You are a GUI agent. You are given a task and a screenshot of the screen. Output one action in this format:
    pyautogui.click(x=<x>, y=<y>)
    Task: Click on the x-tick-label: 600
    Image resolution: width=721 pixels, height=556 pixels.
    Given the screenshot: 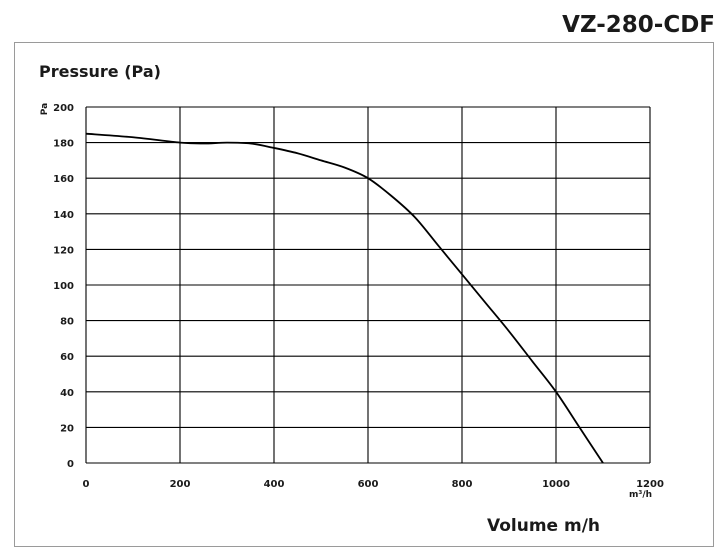 What is the action you would take?
    pyautogui.click(x=368, y=484)
    